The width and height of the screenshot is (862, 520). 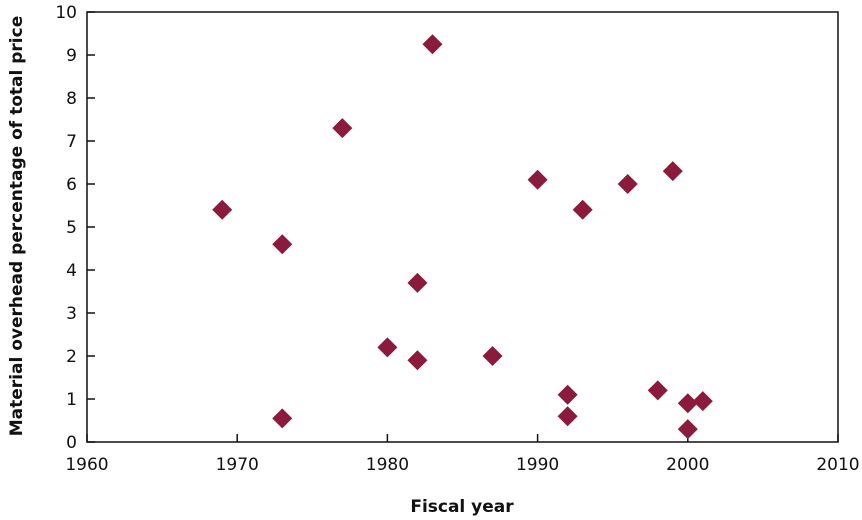 I want to click on x-tick-label: 1970, so click(x=237, y=465).